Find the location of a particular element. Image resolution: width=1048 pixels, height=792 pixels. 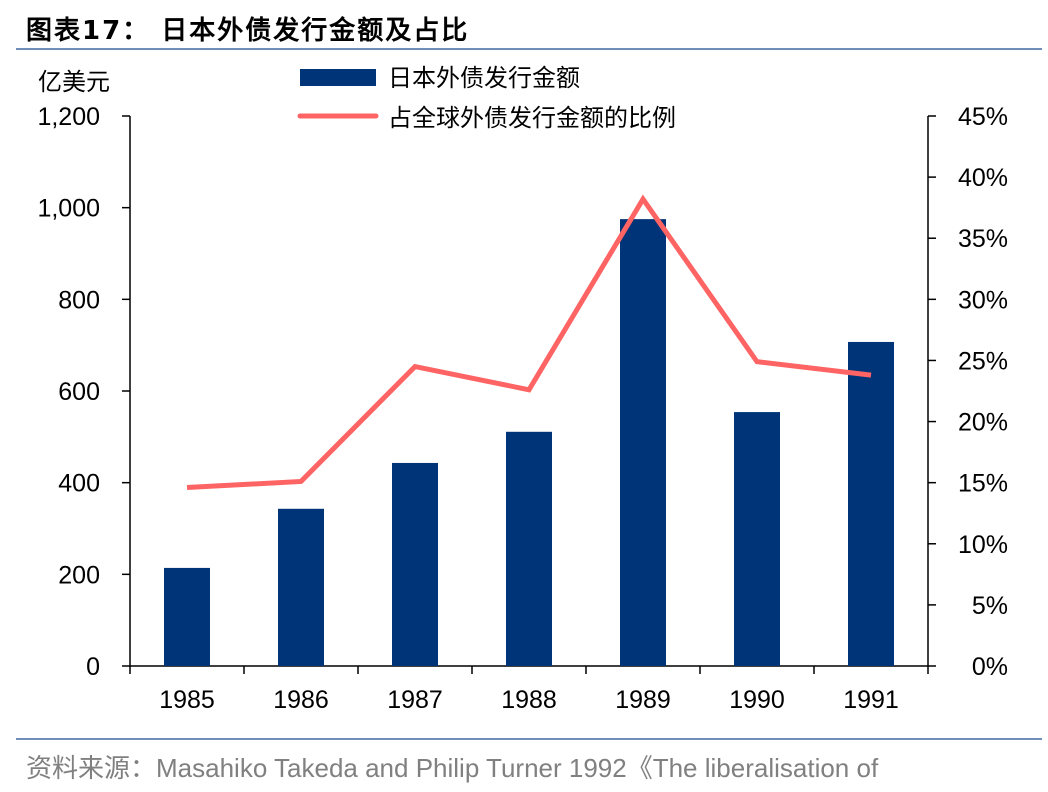

x-tick-label: 1988 is located at coordinates (529, 700).